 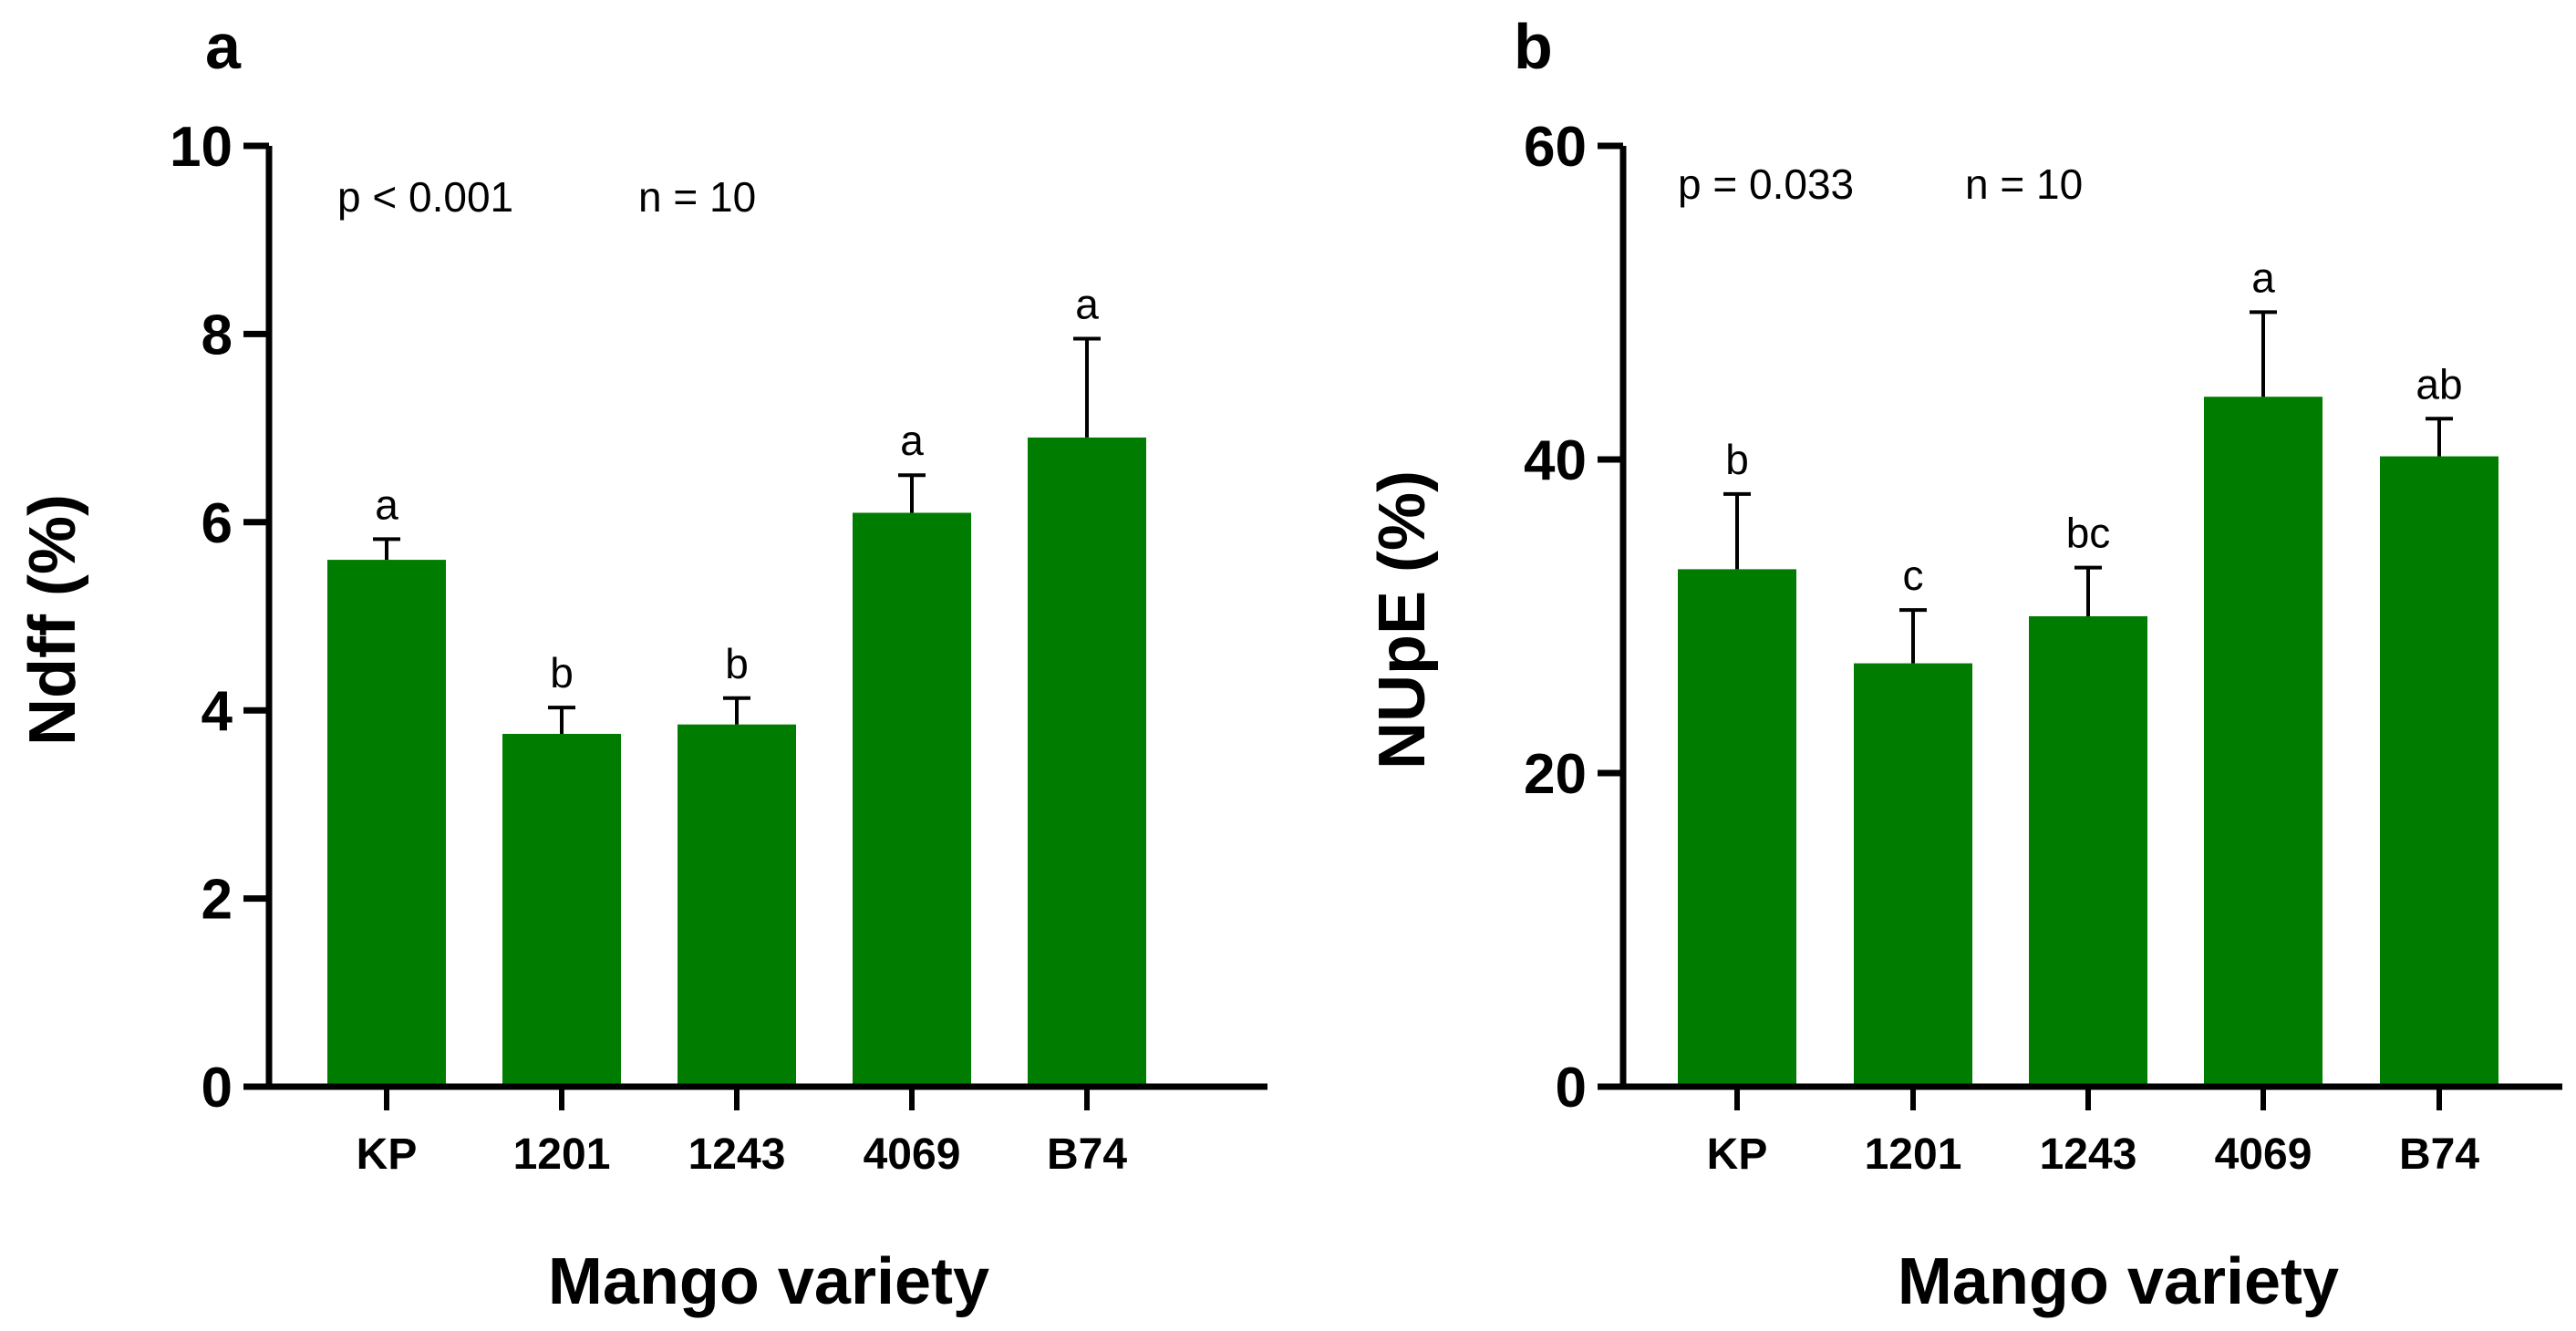 What do you see at coordinates (1913, 1155) in the screenshot?
I see `panel-b-x-tick-label-1201: 1201` at bounding box center [1913, 1155].